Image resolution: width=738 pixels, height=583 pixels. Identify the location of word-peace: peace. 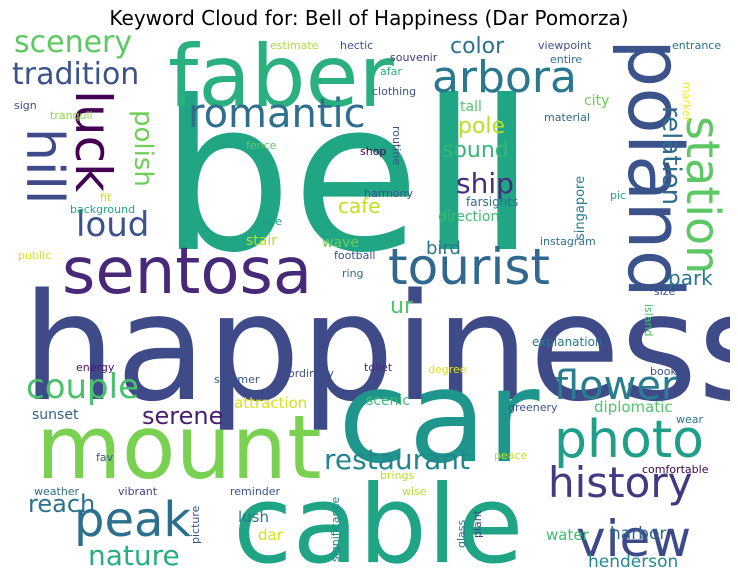
(511, 455).